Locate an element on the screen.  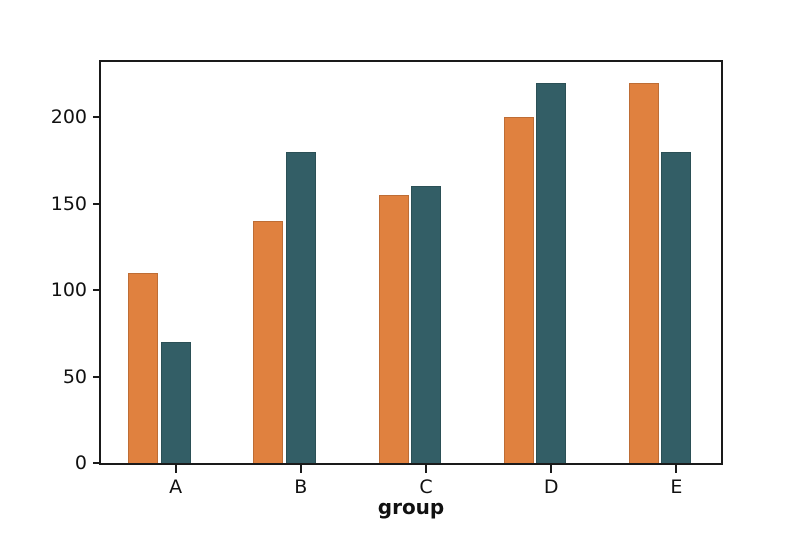
bar-series-1-E is located at coordinates (643, 272).